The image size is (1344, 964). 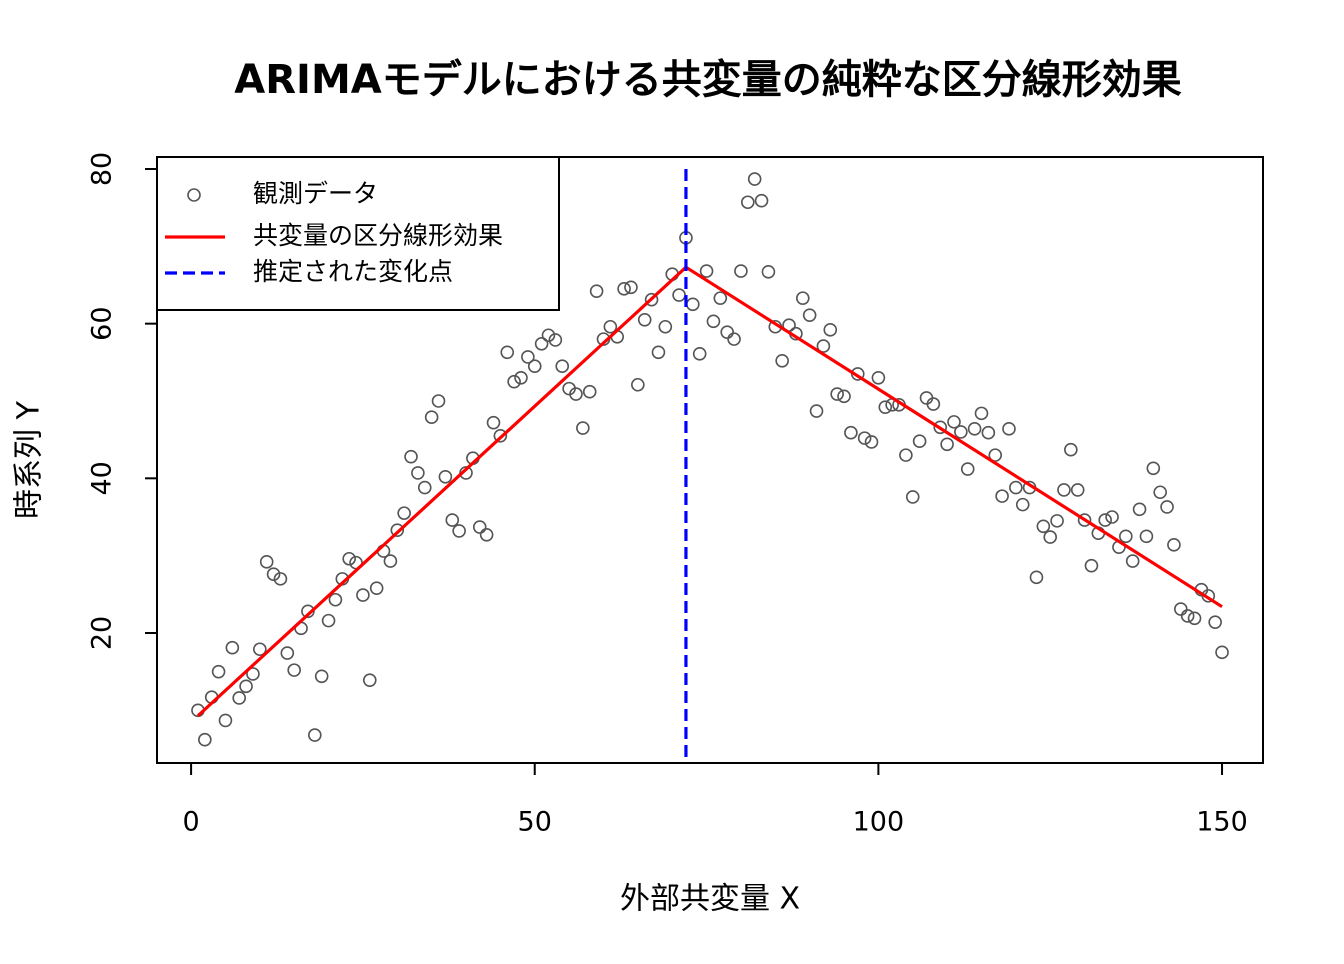 I want to click on y-tick-label: 60, so click(x=102, y=323).